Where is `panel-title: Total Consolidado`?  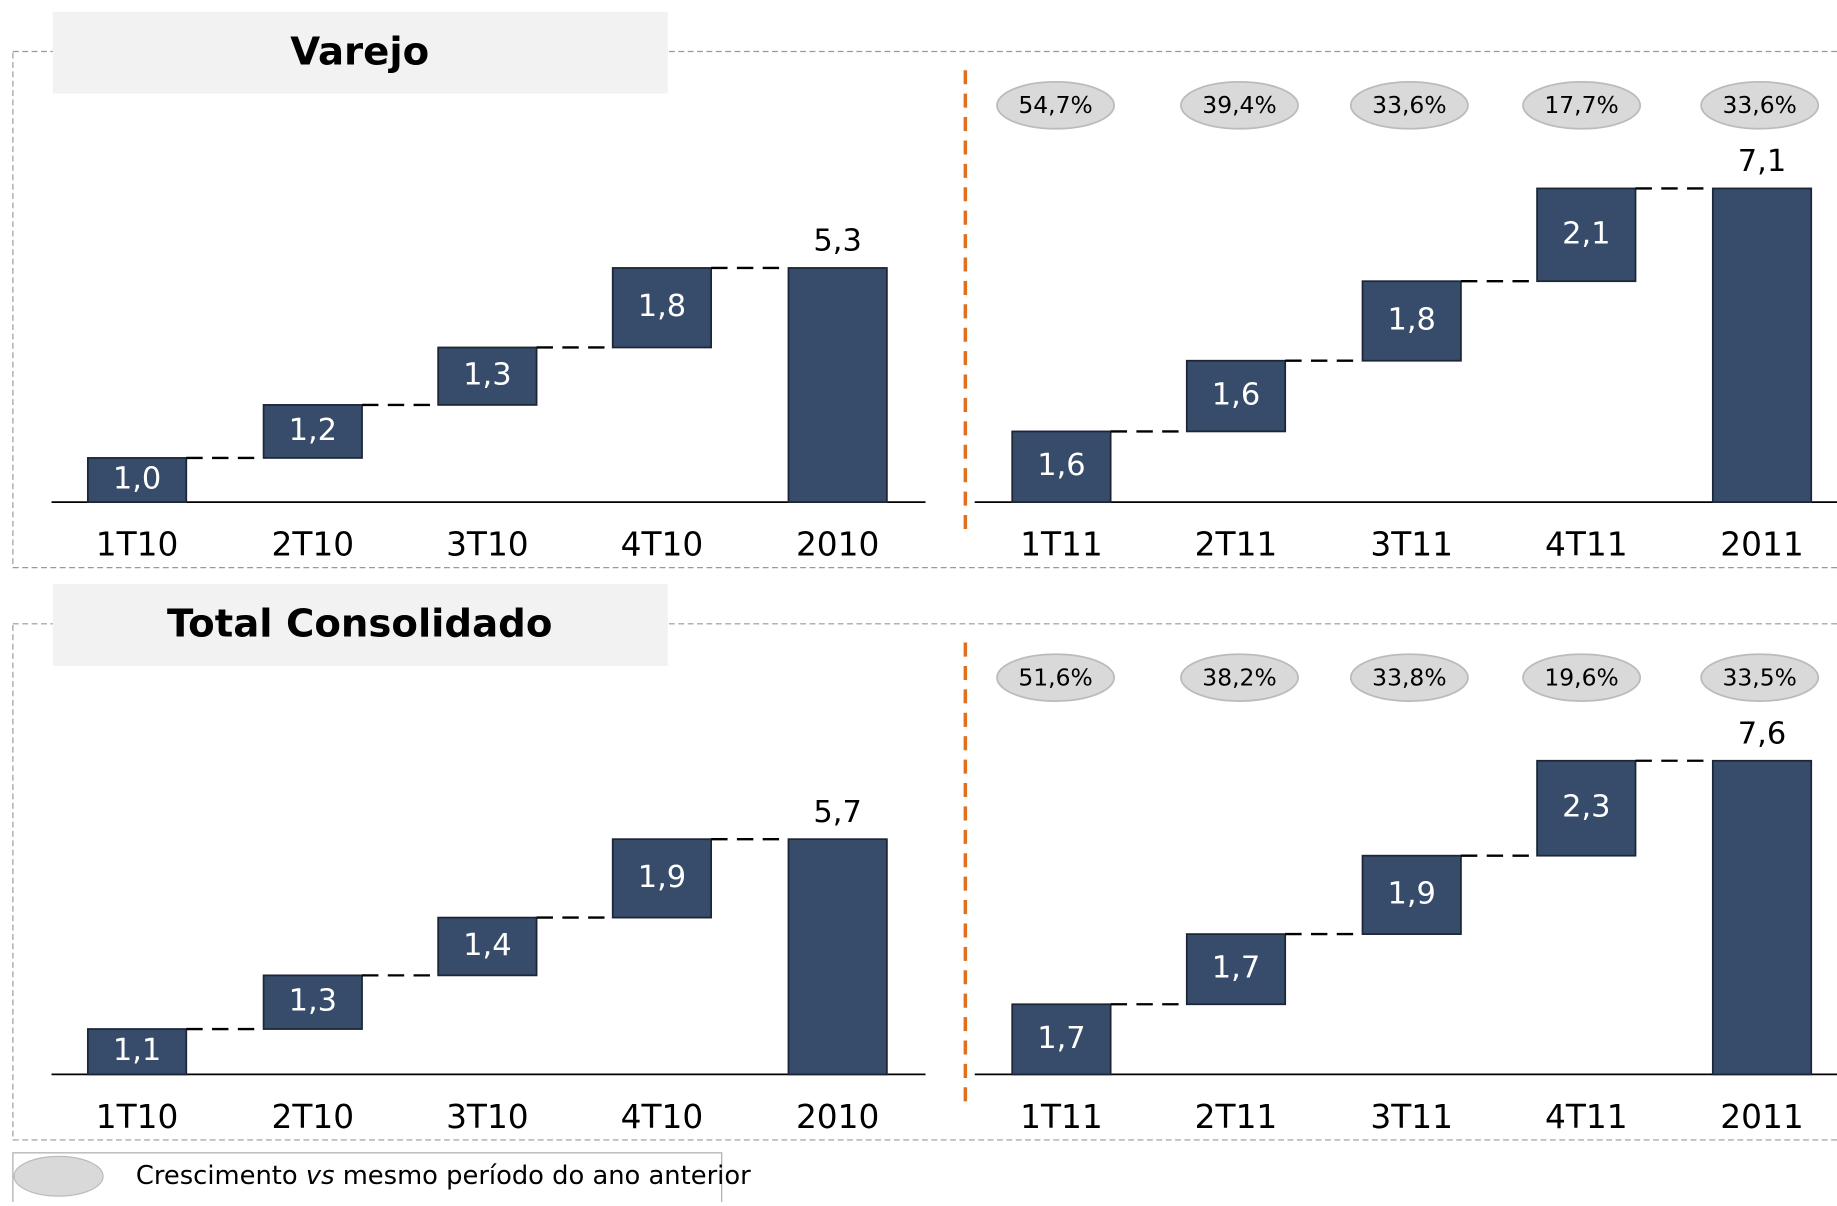 panel-title: Total Consolidado is located at coordinates (359, 624).